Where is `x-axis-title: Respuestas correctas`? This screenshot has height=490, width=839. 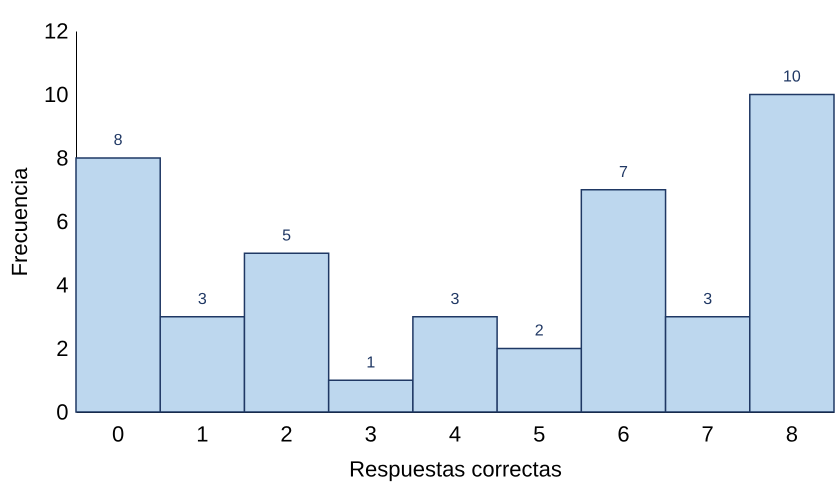 x-axis-title: Respuestas correctas is located at coordinates (455, 469).